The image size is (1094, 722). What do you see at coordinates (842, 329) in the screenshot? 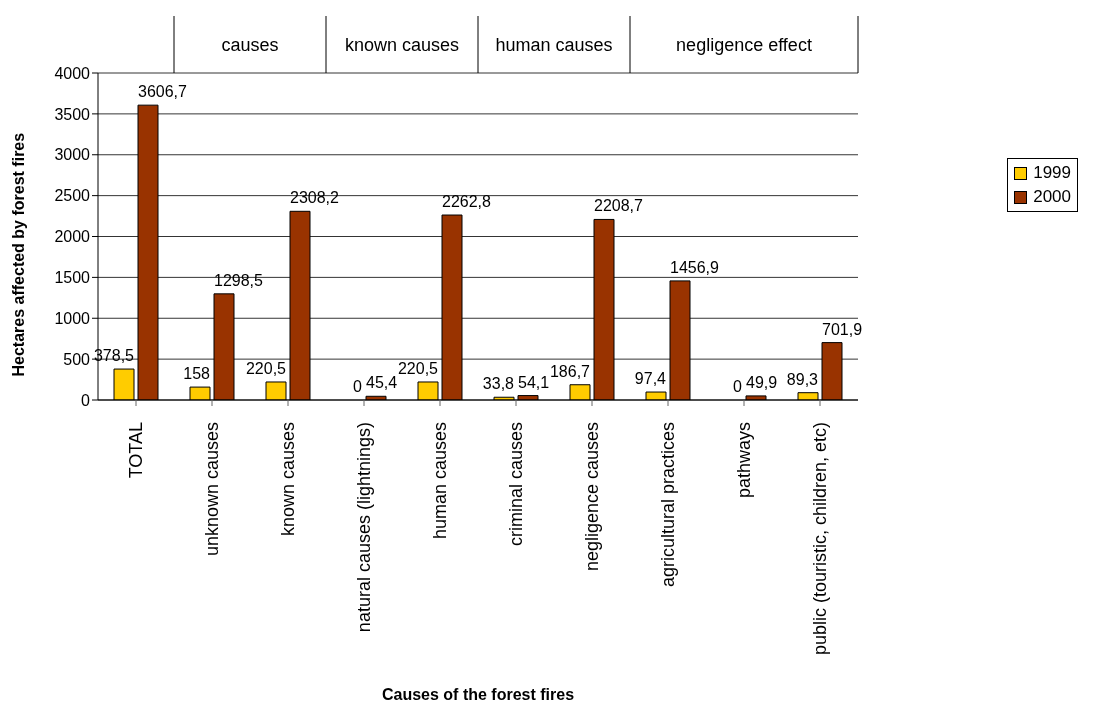
I see `data-label: 701,9` at bounding box center [842, 329].